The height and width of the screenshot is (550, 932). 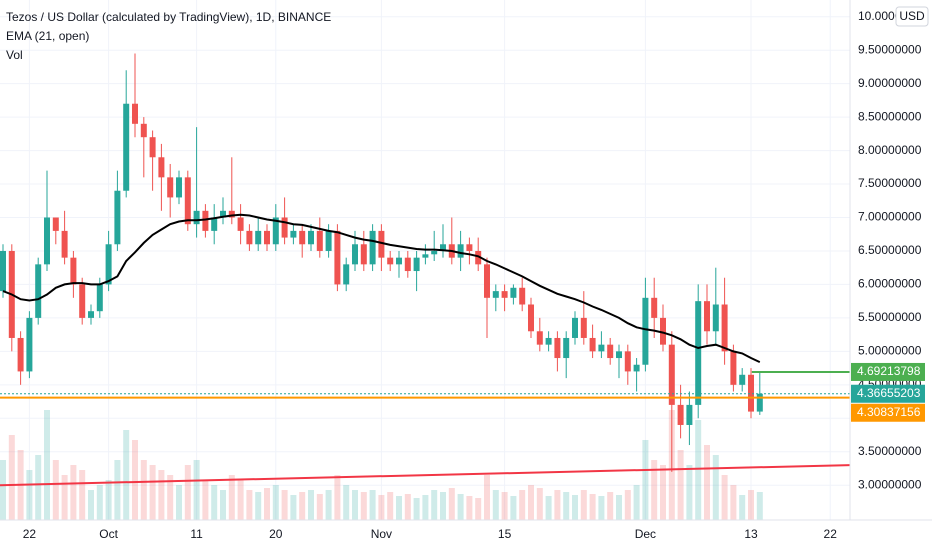 What do you see at coordinates (505, 534) in the screenshot?
I see `x-tick-label: 15` at bounding box center [505, 534].